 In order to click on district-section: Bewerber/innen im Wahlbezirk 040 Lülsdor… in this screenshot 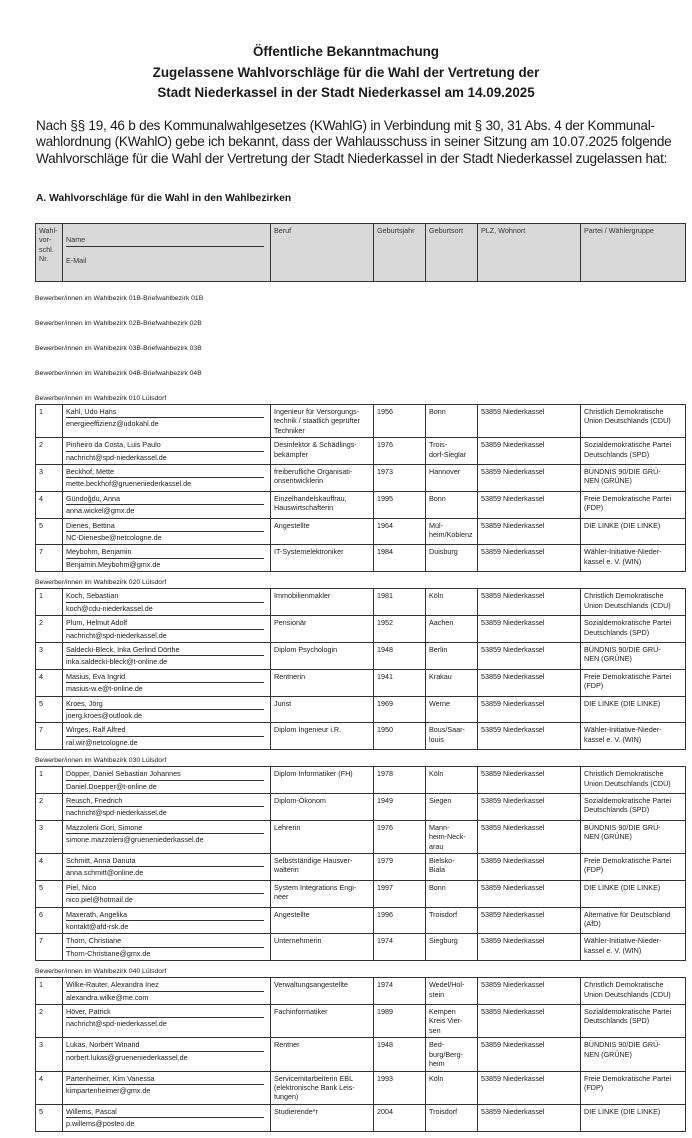, I will do `click(360, 1049)`.